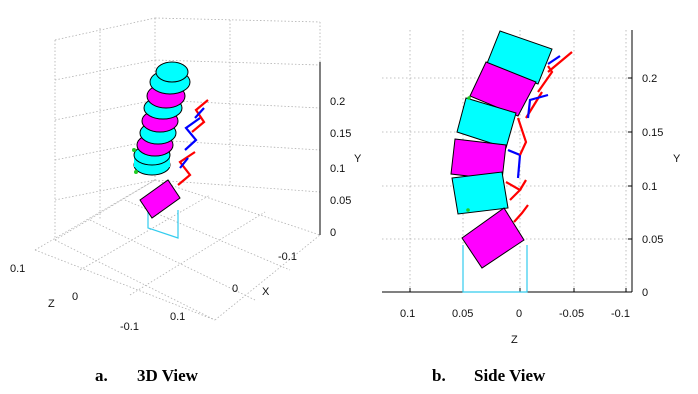 The image size is (698, 394). I want to click on y-tick-side: 0, so click(645, 293).